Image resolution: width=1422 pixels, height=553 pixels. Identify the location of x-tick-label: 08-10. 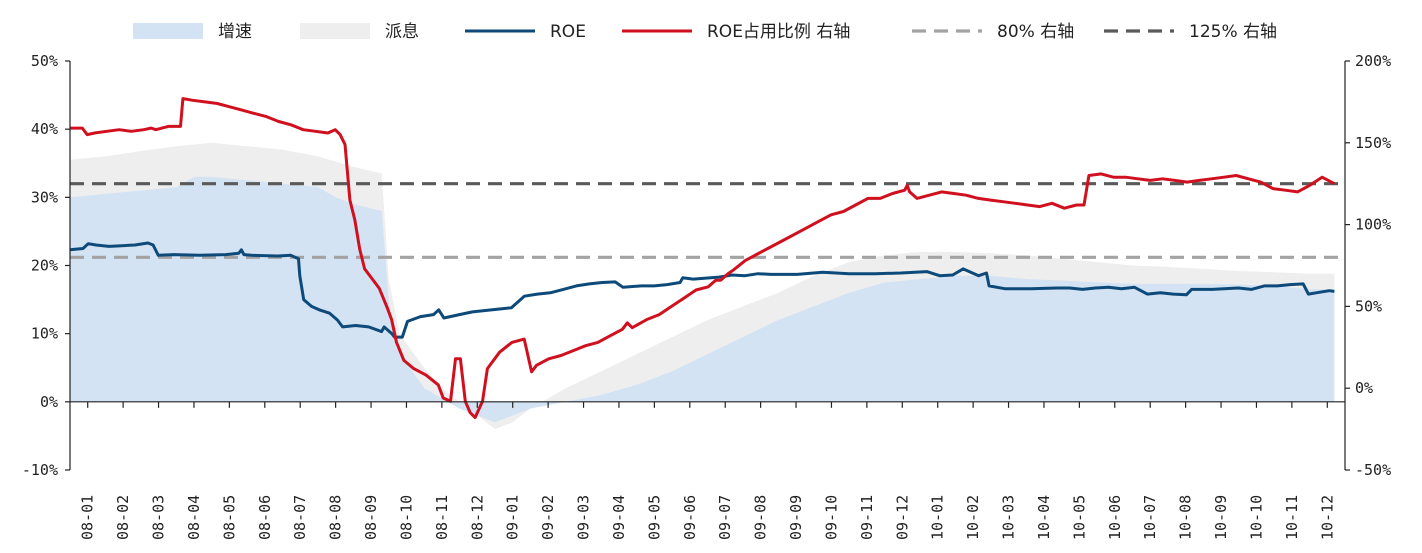
(406, 517).